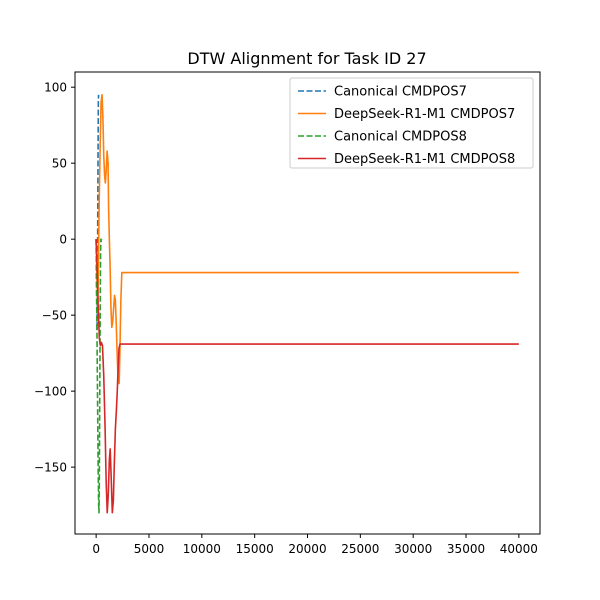 This screenshot has height=600, width=600. Describe the element at coordinates (255, 549) in the screenshot. I see `x-tick-label: 15000` at that location.